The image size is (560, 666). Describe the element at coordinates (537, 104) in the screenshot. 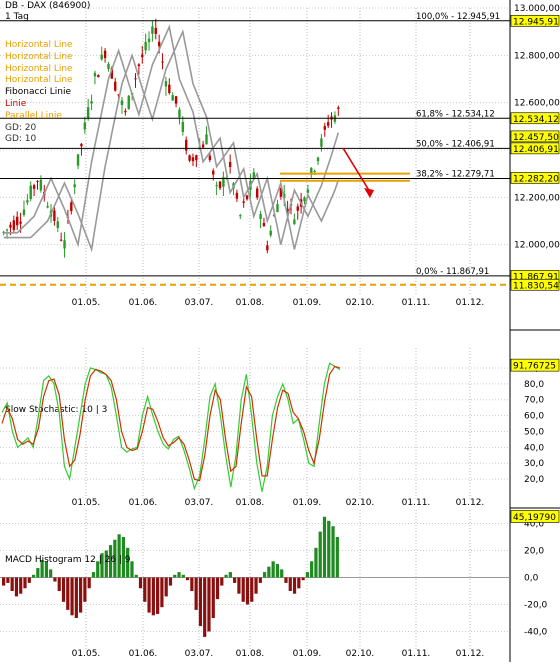

I see `y-tick-label: 12.600,00` at that location.